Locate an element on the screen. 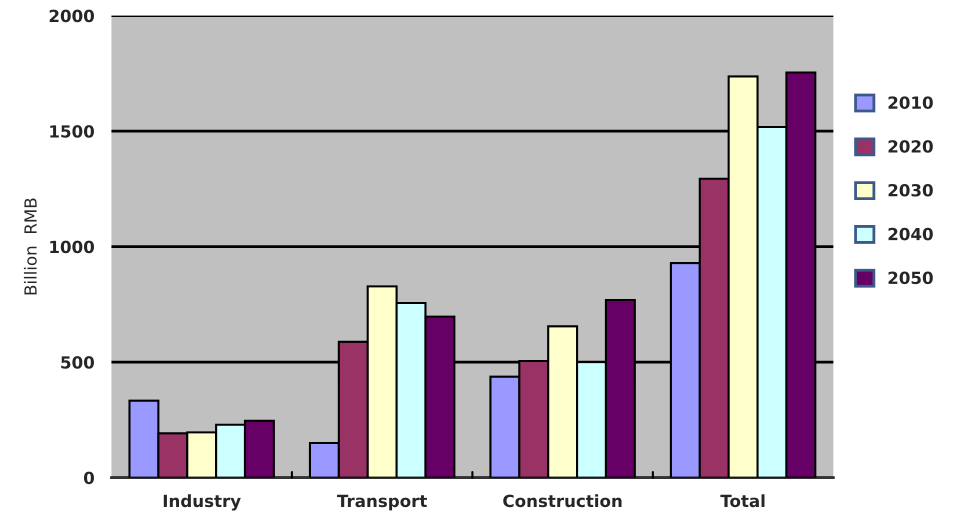 This screenshot has width=969, height=522. y-axis-title: Billion RMB is located at coordinates (30, 246).